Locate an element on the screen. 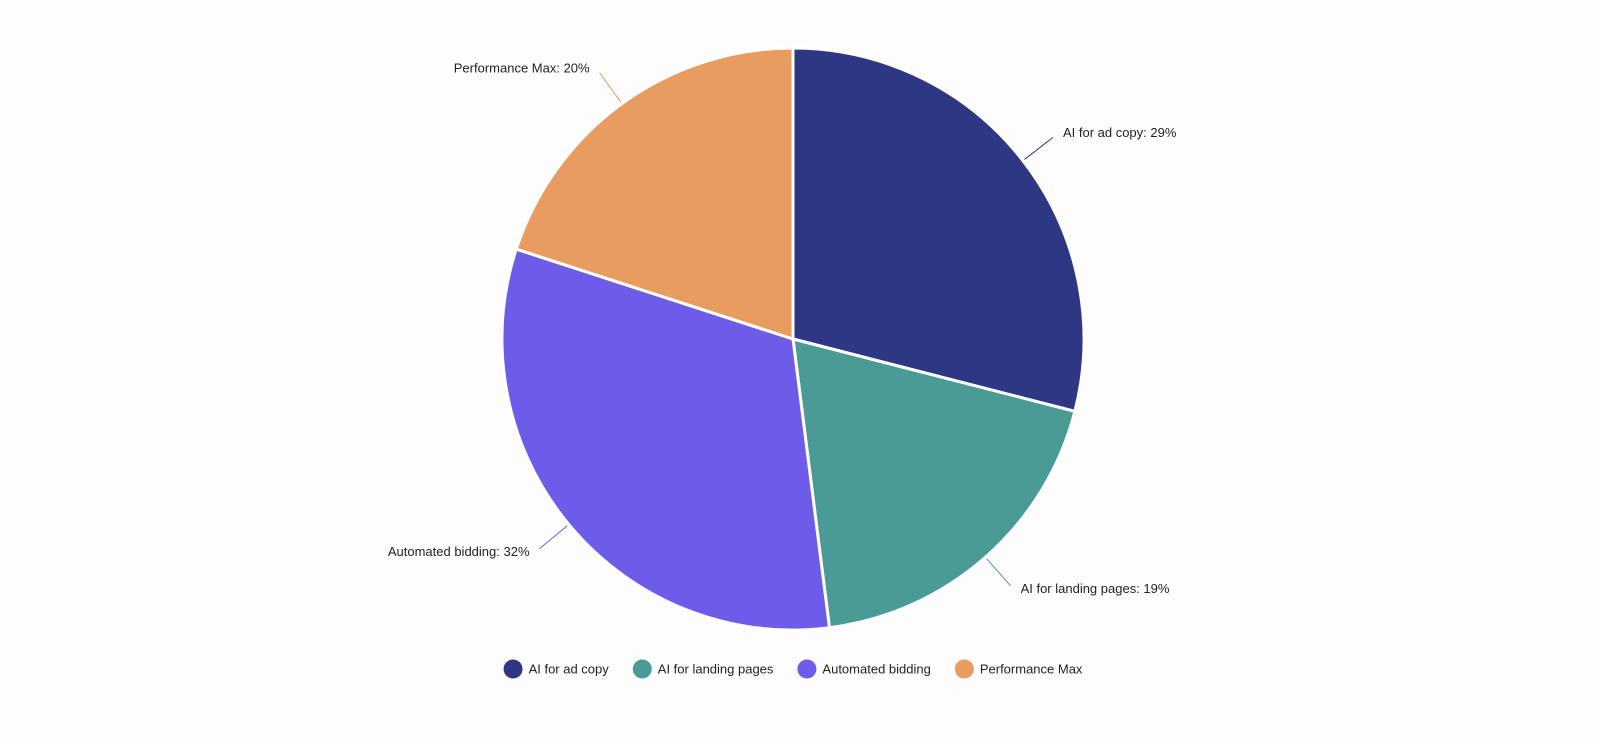 The height and width of the screenshot is (744, 1600). data-label: AI for ad copy: 29% is located at coordinates (1120, 132).